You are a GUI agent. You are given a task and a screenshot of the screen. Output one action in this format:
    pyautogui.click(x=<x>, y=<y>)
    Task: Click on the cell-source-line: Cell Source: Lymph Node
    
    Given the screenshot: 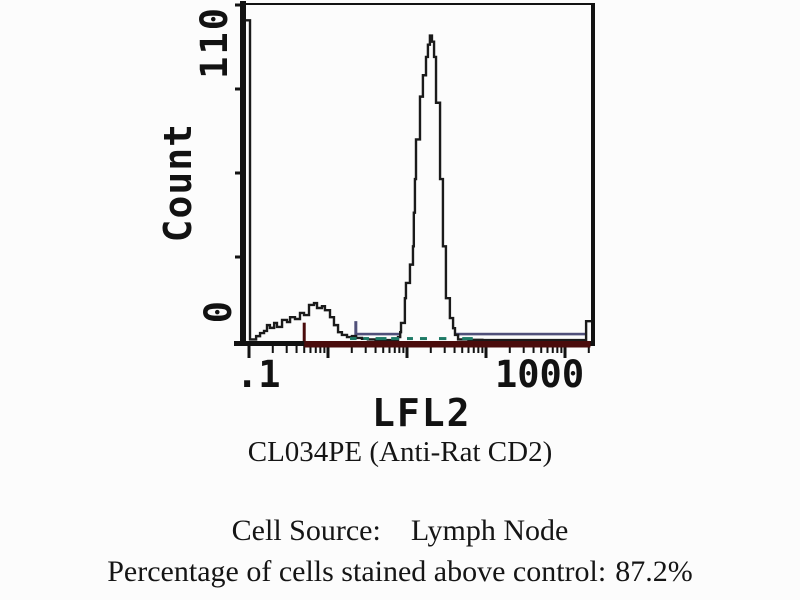 What is the action you would take?
    pyautogui.click(x=400, y=531)
    